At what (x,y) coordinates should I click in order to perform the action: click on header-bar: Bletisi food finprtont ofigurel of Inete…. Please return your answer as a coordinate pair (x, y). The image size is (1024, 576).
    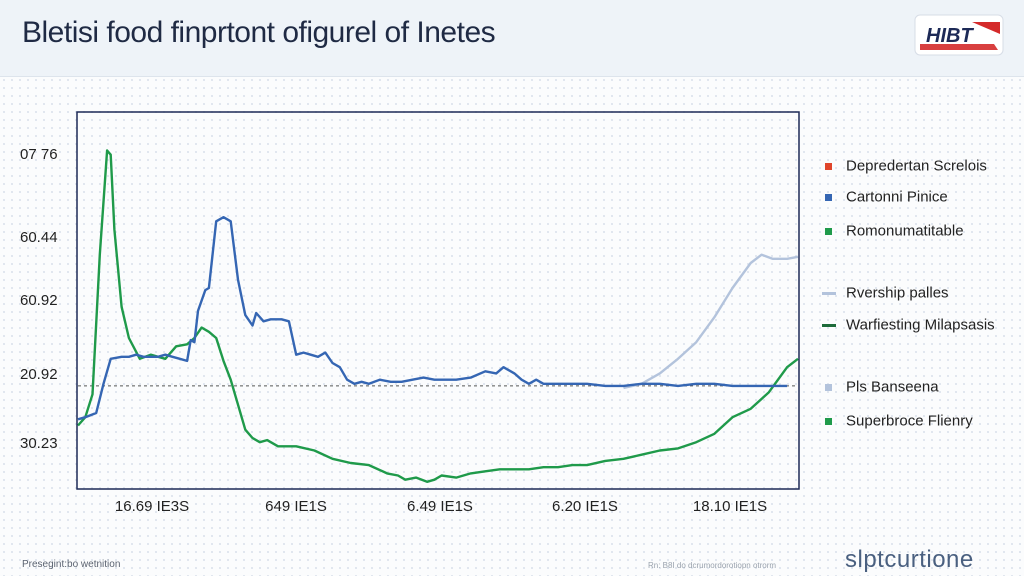
    Looking at the image, I should click on (512, 38).